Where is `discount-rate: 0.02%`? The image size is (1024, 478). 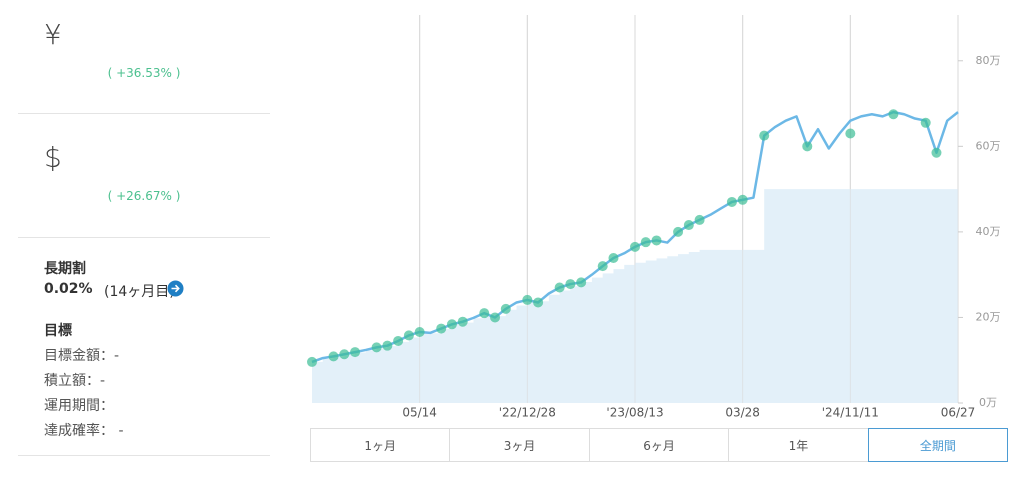 discount-rate: 0.02% is located at coordinates (68, 289).